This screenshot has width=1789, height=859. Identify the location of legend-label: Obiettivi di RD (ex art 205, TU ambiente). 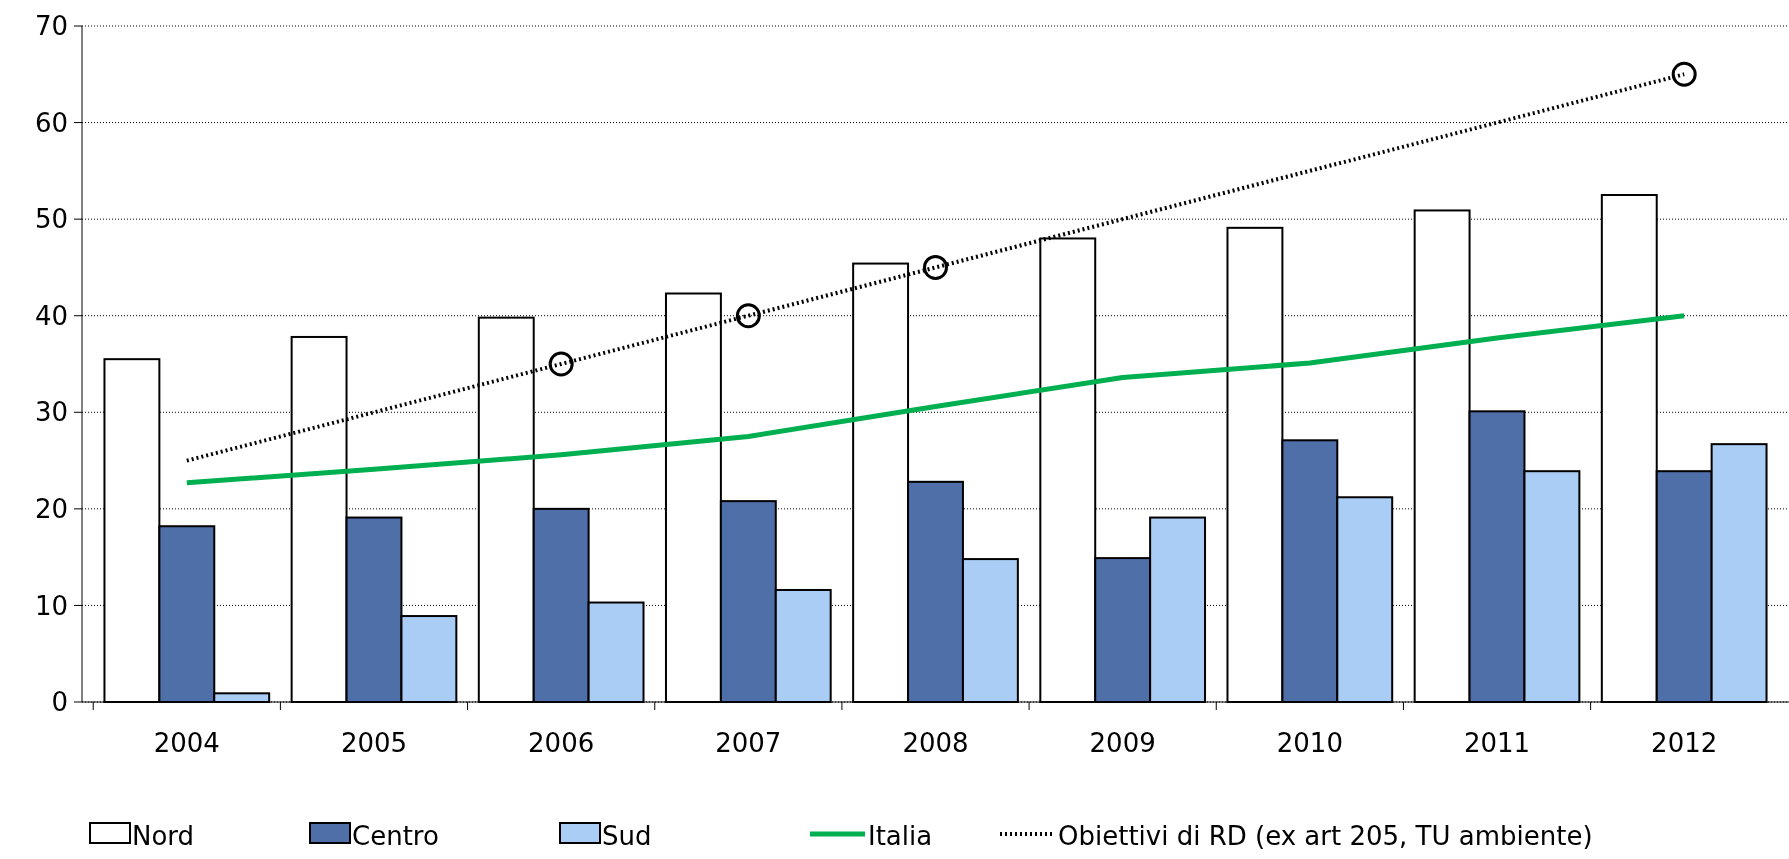
(1325, 836).